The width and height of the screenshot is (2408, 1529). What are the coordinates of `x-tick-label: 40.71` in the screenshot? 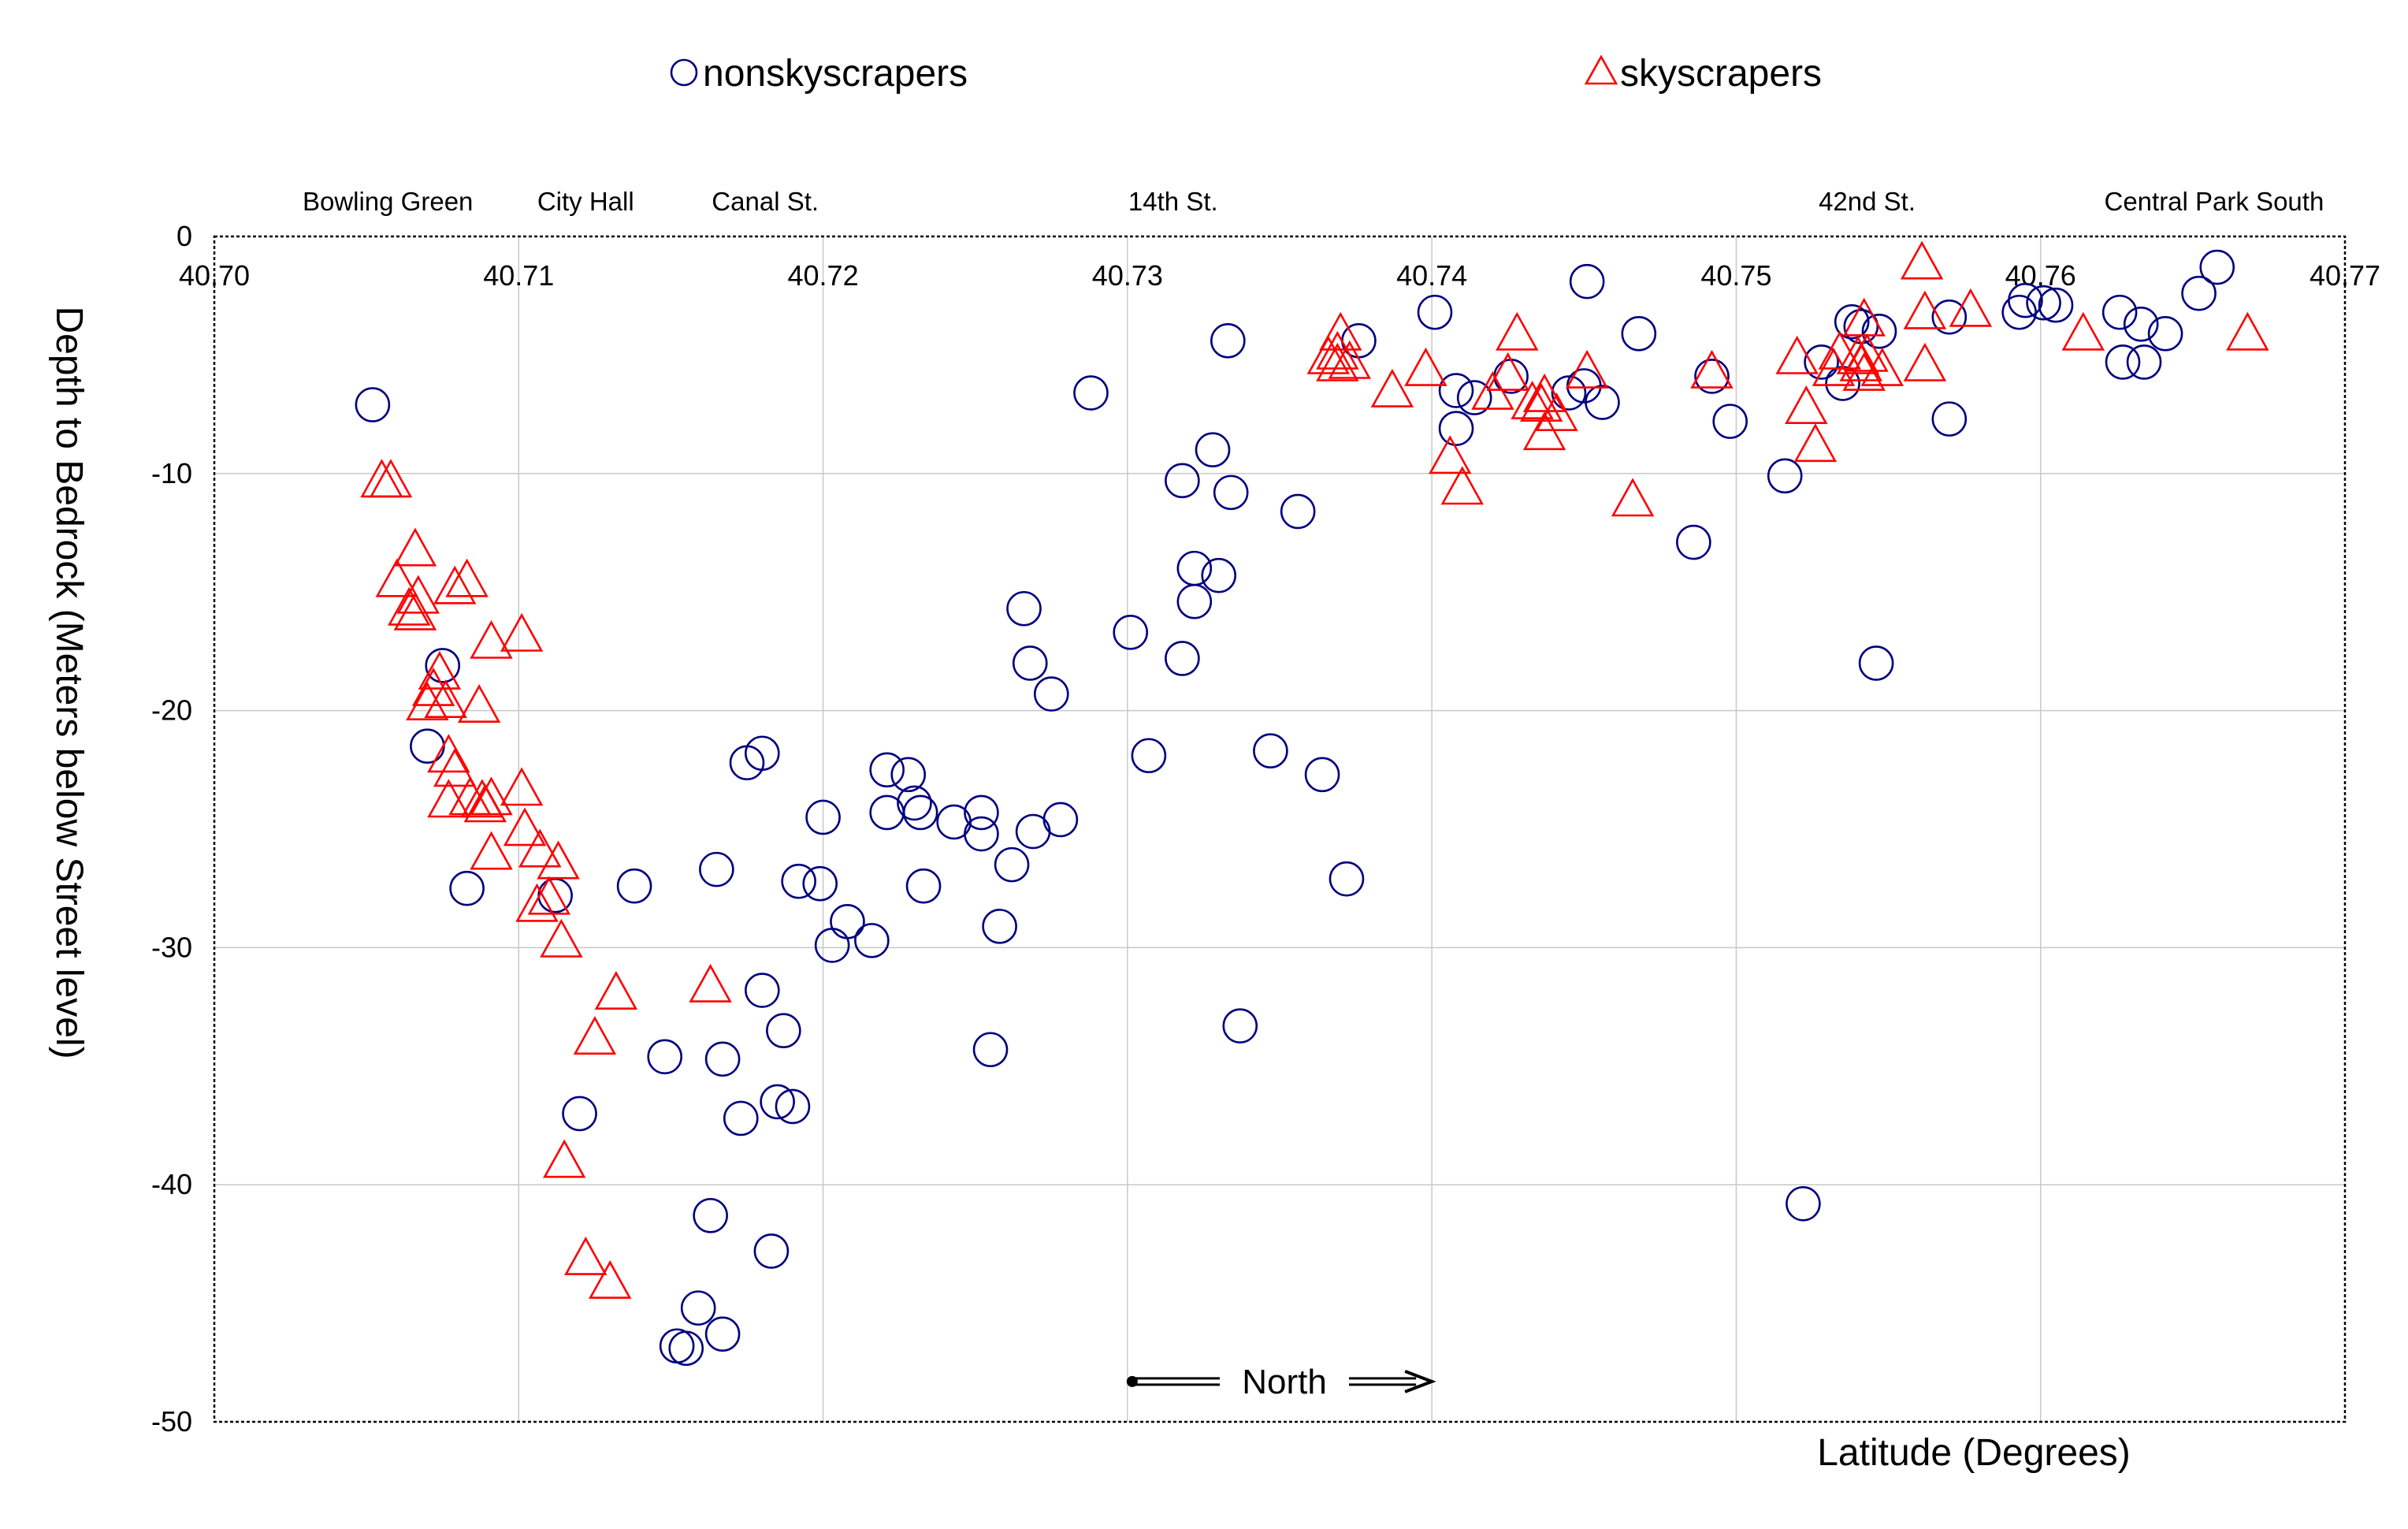 It's located at (519, 275).